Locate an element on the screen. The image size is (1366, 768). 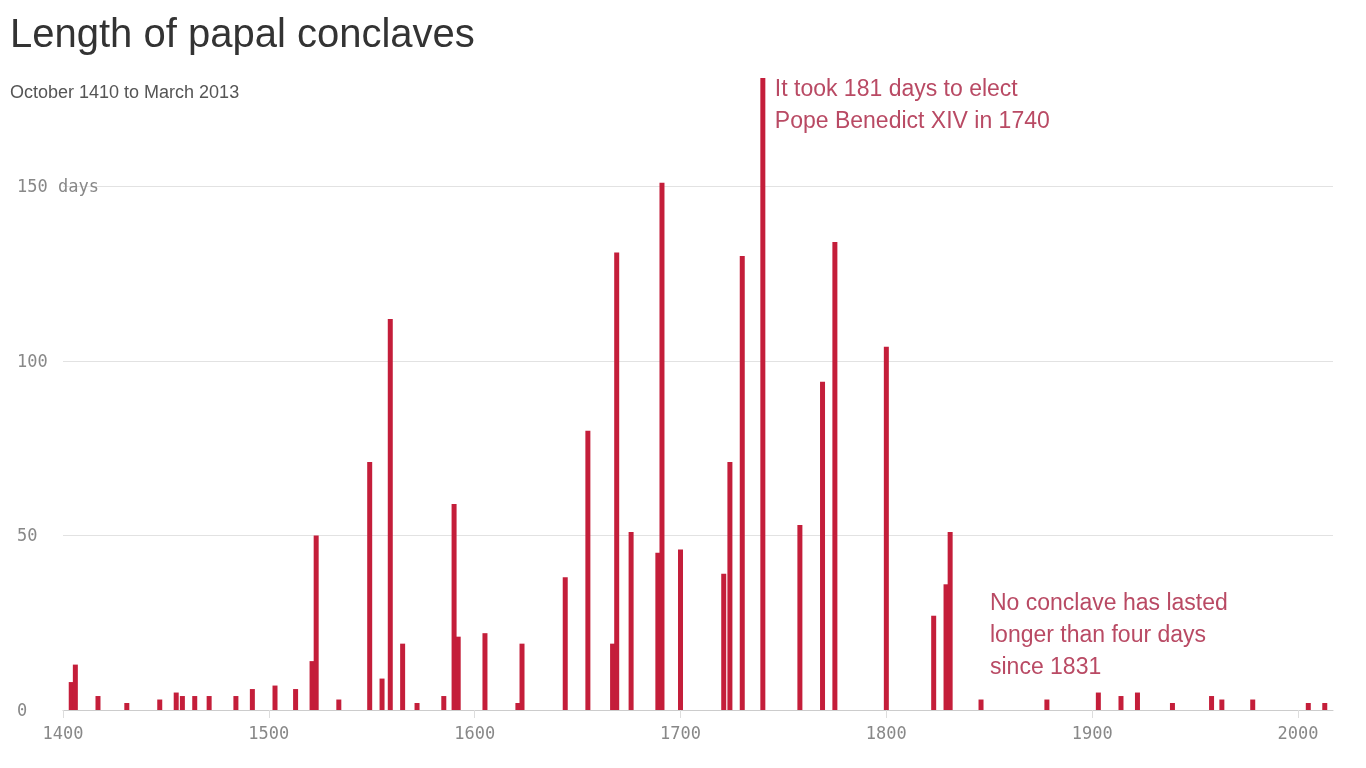
x-tick-label: 1500 is located at coordinates (269, 732).